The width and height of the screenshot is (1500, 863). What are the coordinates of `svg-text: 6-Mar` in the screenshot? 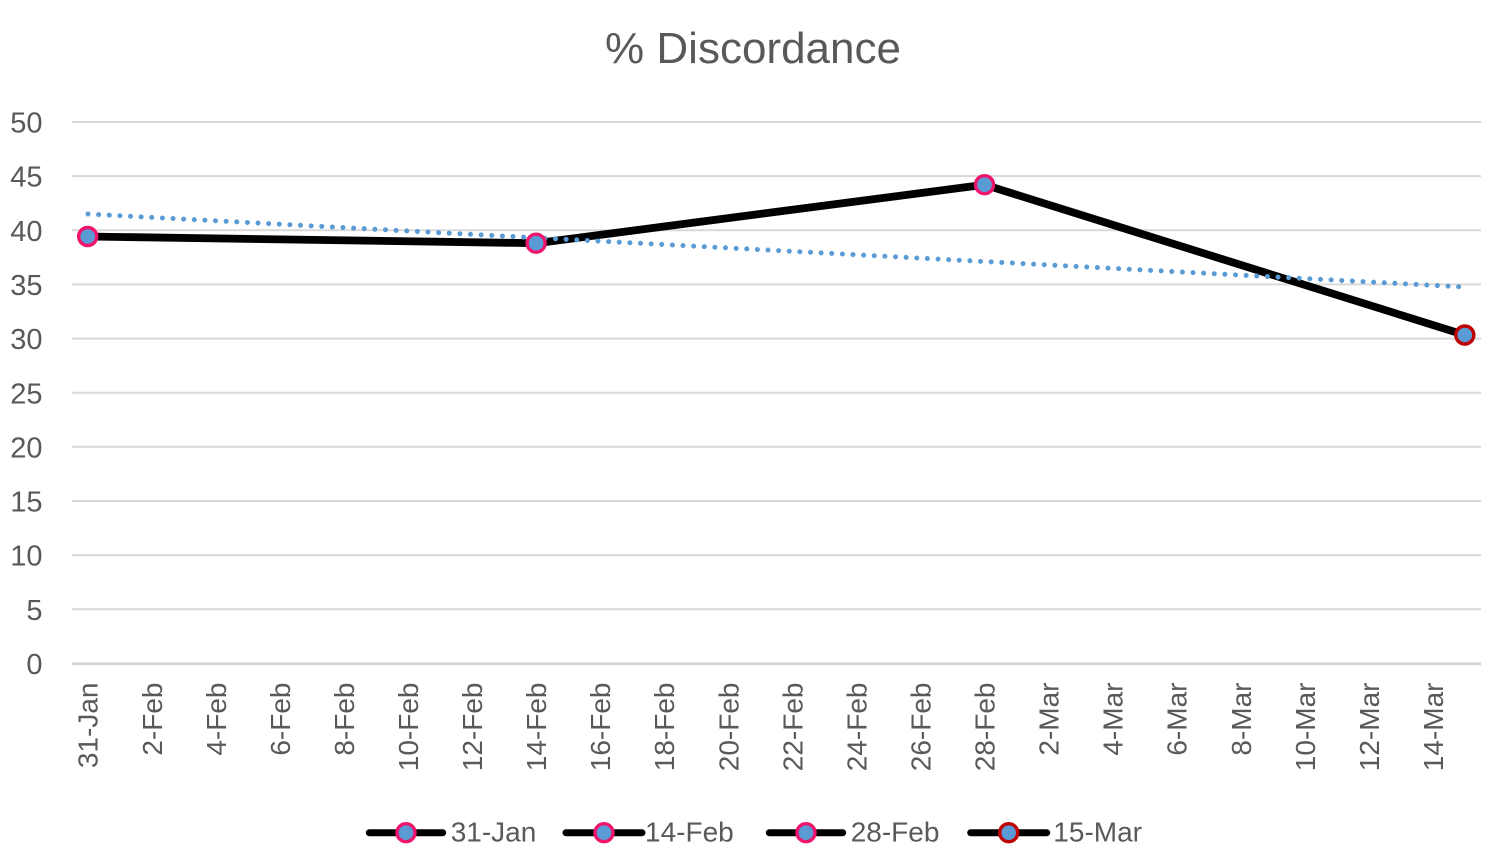 It's located at (1177, 719).